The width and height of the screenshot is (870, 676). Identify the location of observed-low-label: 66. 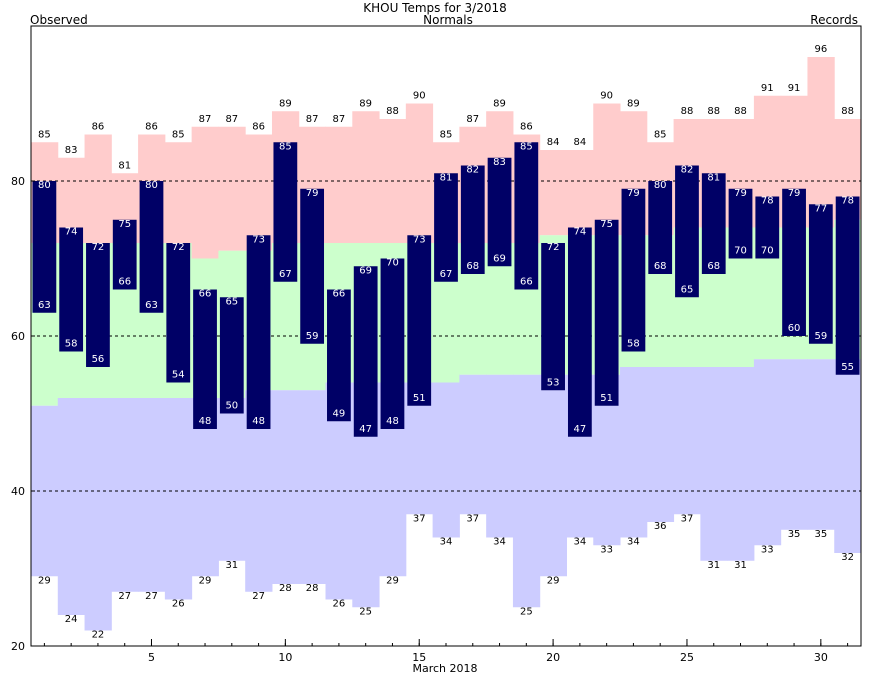
(124, 282).